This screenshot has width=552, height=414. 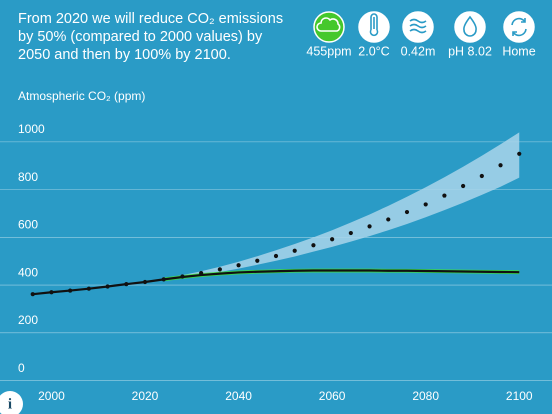 What do you see at coordinates (140, 37) in the screenshot?
I see `intro-line: by 50% (compared to 2000 values) by` at bounding box center [140, 37].